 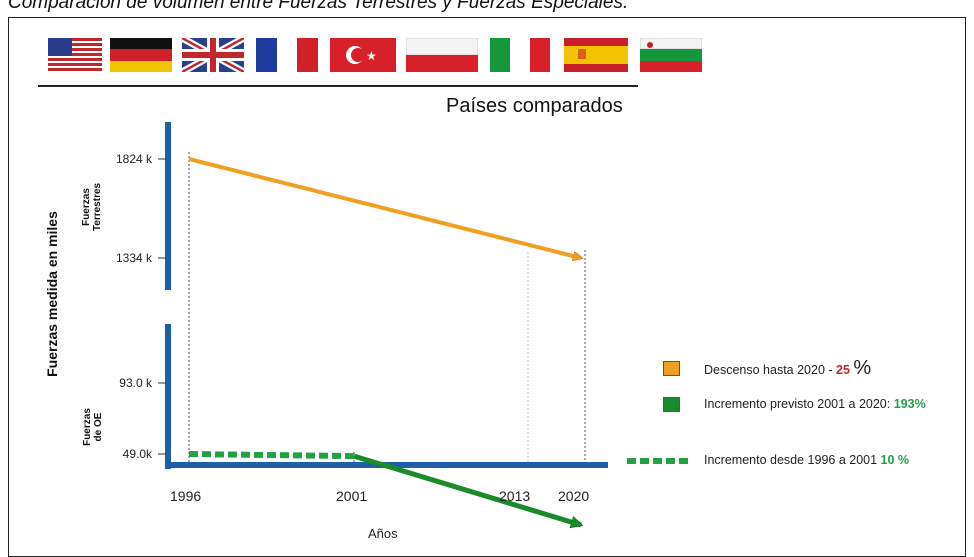 I want to click on spain-flag, so click(x=596, y=55).